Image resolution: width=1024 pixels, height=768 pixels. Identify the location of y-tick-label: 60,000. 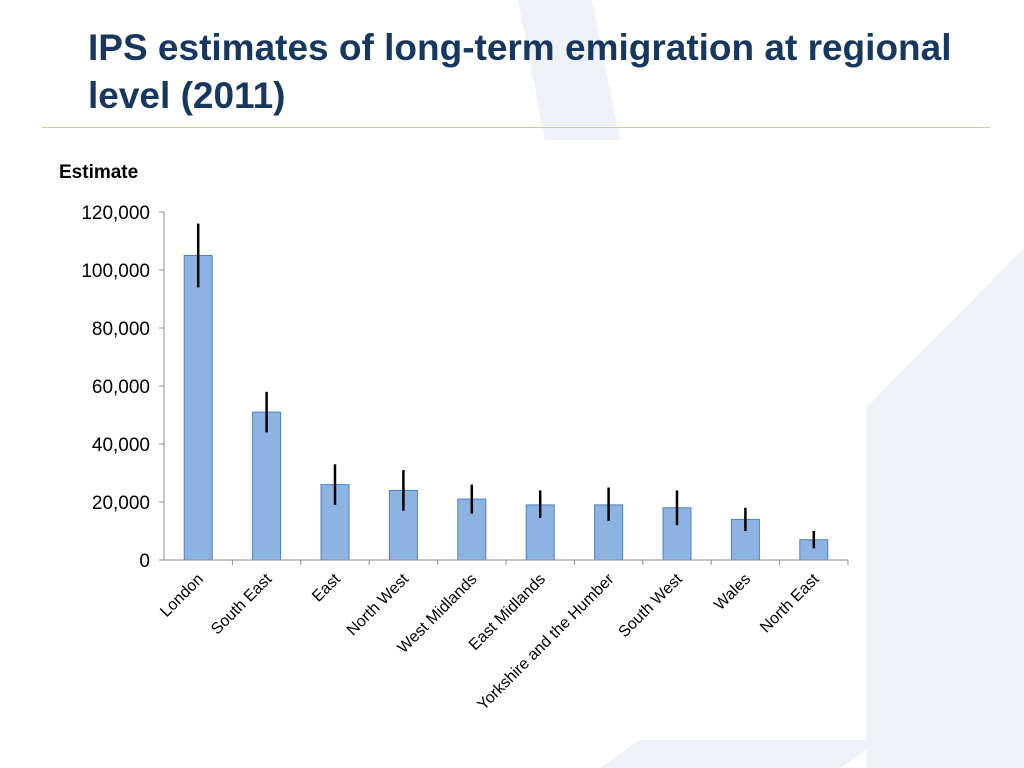
(121, 387).